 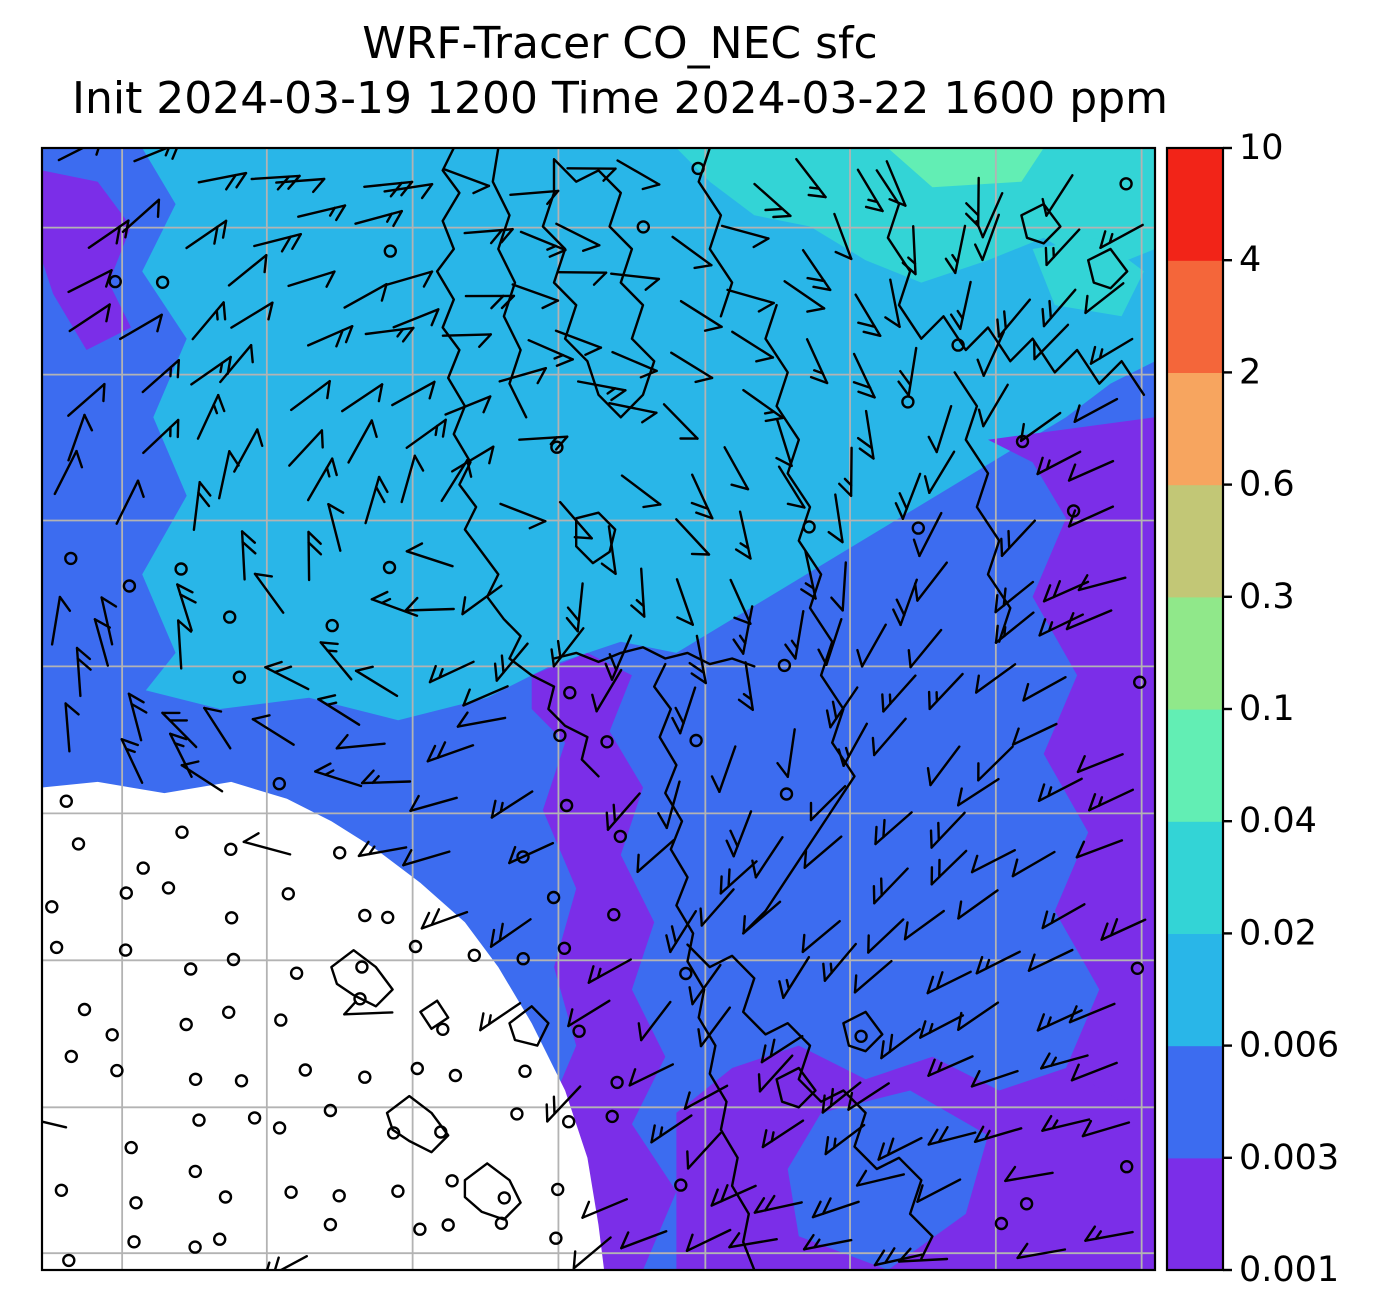 I want to click on colorbar-segment, so click(x=1195, y=429).